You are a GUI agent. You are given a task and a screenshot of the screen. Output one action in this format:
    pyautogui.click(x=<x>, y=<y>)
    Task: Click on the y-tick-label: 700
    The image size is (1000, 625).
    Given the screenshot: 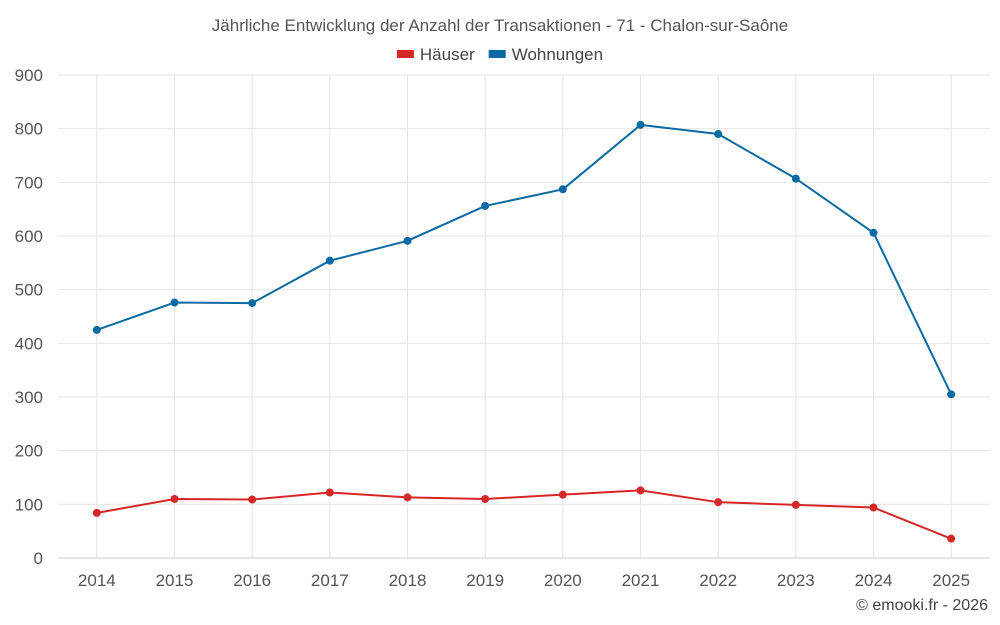 What is the action you would take?
    pyautogui.click(x=29, y=182)
    